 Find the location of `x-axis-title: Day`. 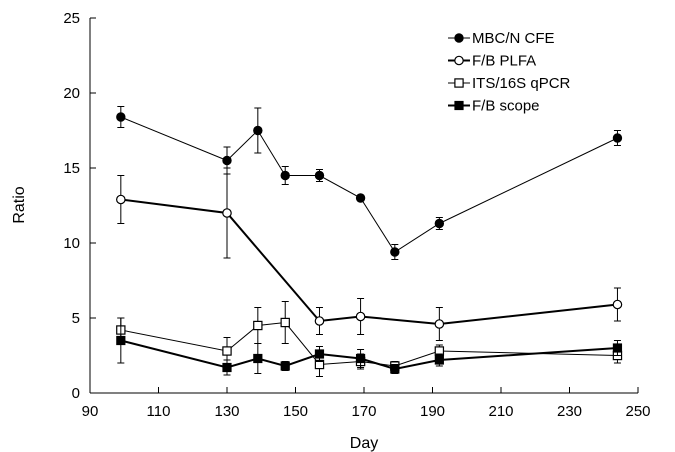

x-axis-title: Day is located at coordinates (364, 443).